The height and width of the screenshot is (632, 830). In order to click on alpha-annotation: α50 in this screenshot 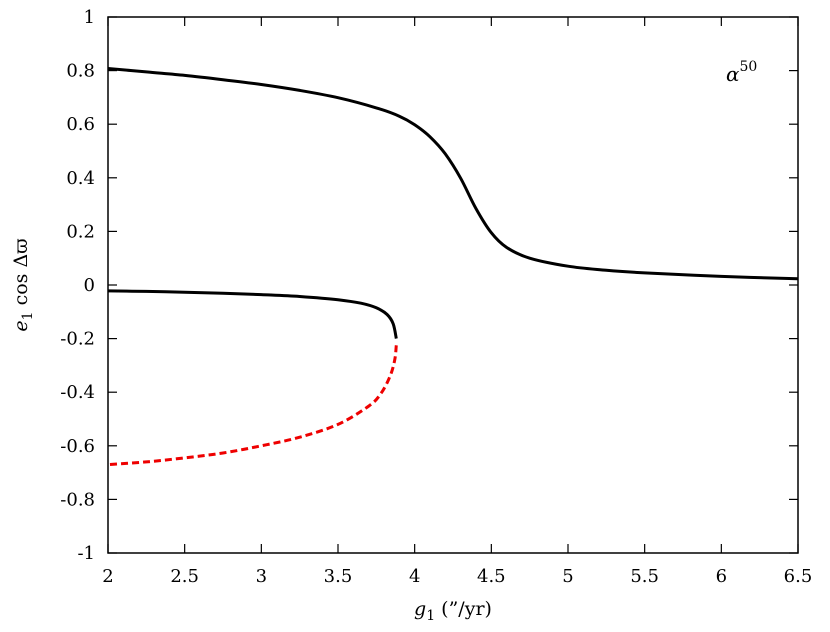, I will do `click(741, 72)`.